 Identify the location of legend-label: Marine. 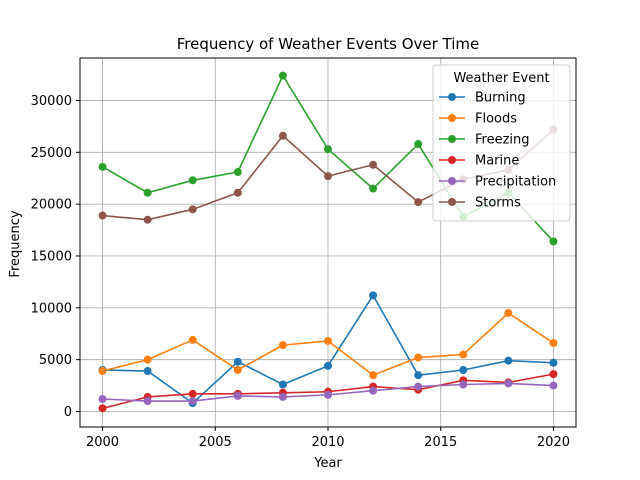
(497, 161).